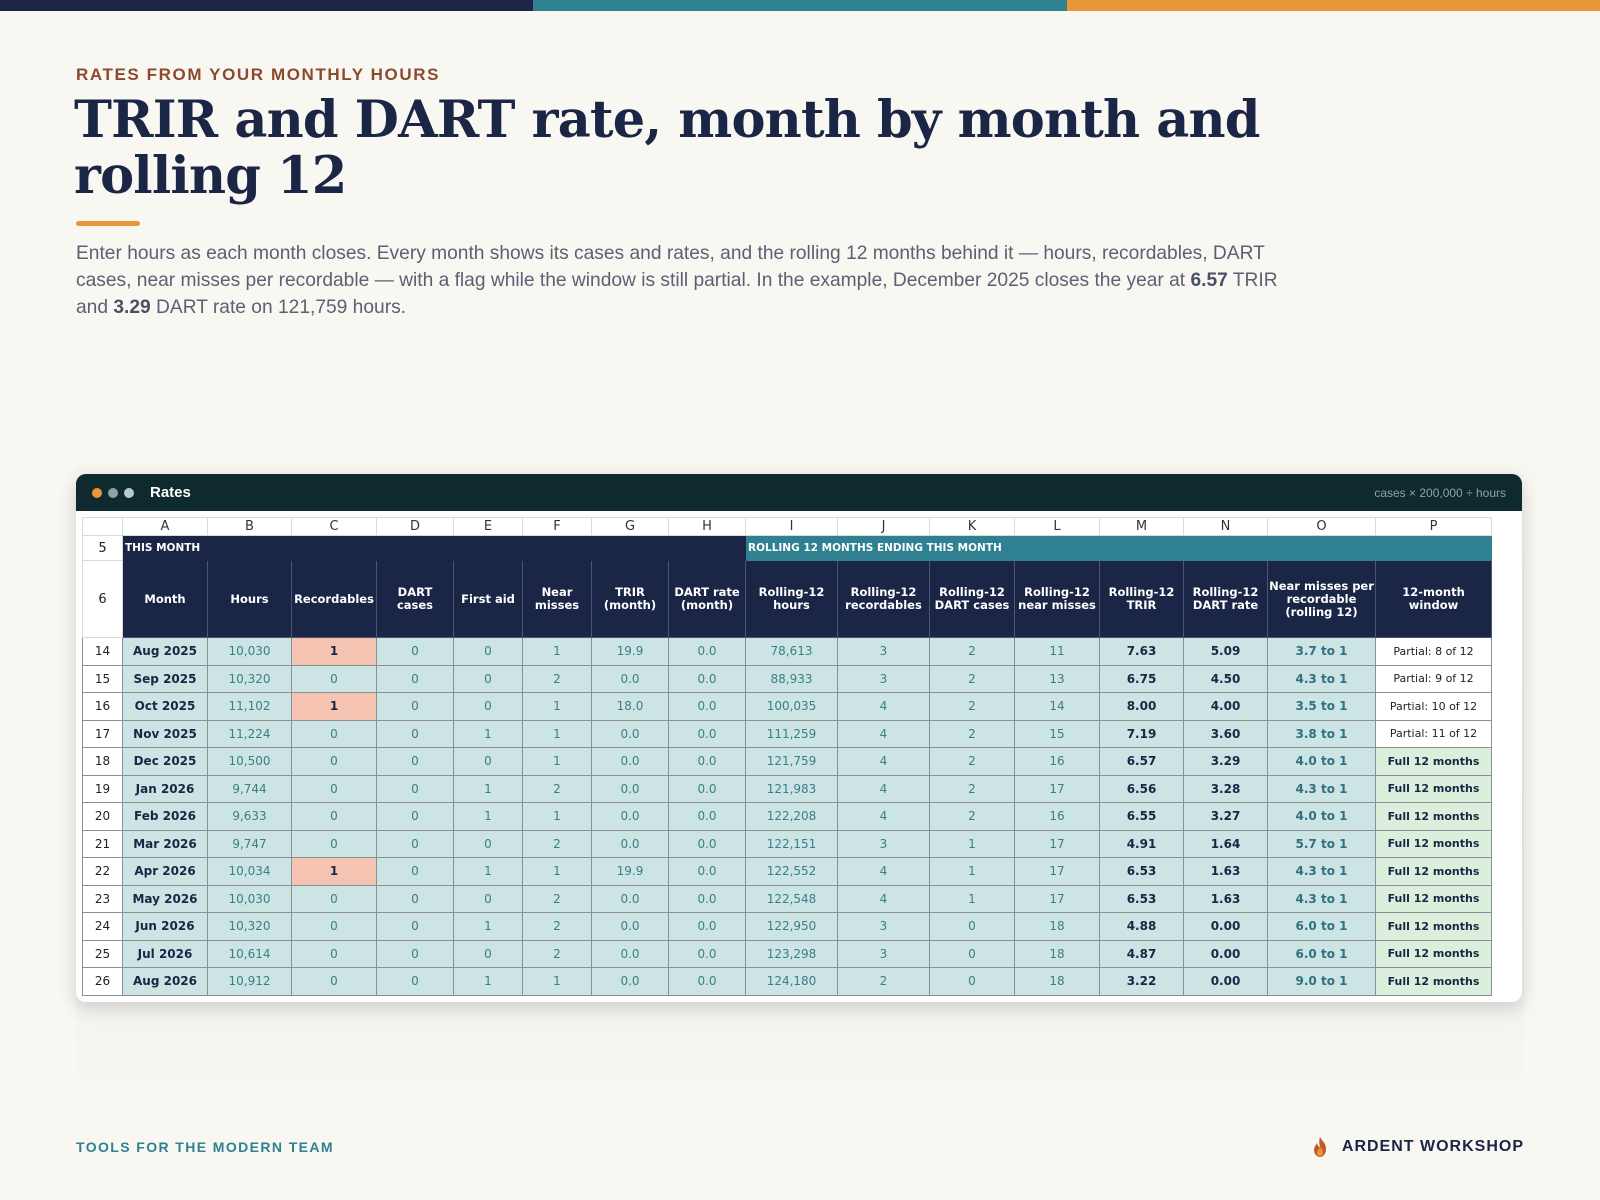 The image size is (1600, 1200). I want to click on column-header-m: M, so click(1141, 526).